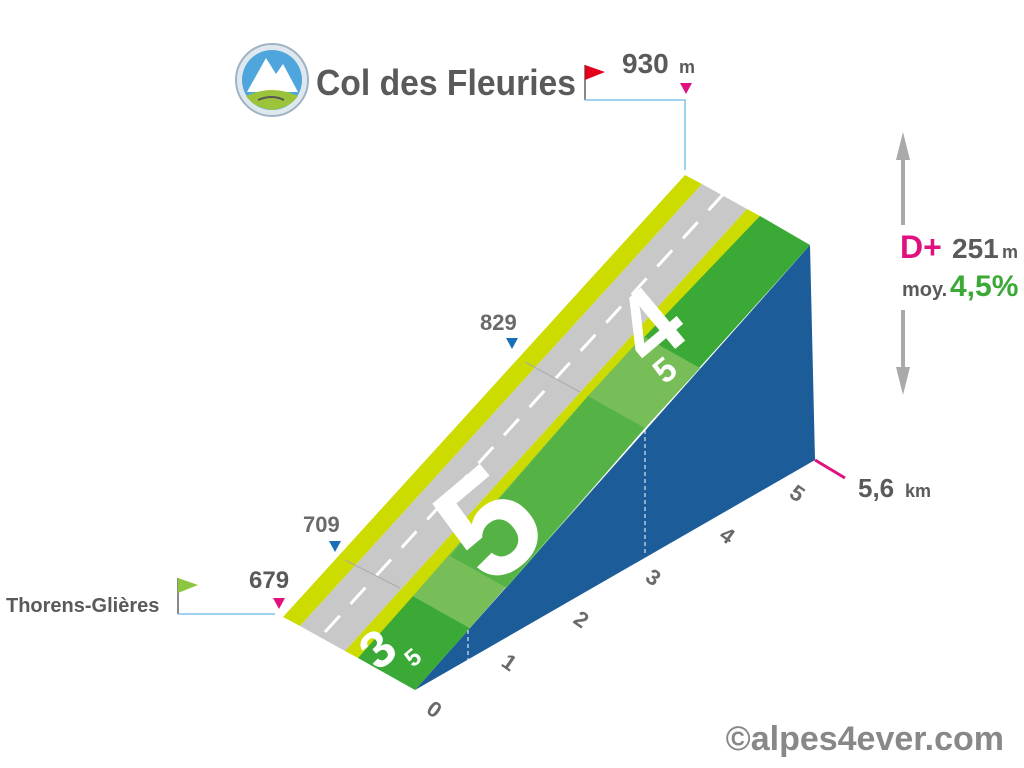 This screenshot has height=768, width=1024. What do you see at coordinates (272, 80) in the screenshot?
I see `mountain-icon` at bounding box center [272, 80].